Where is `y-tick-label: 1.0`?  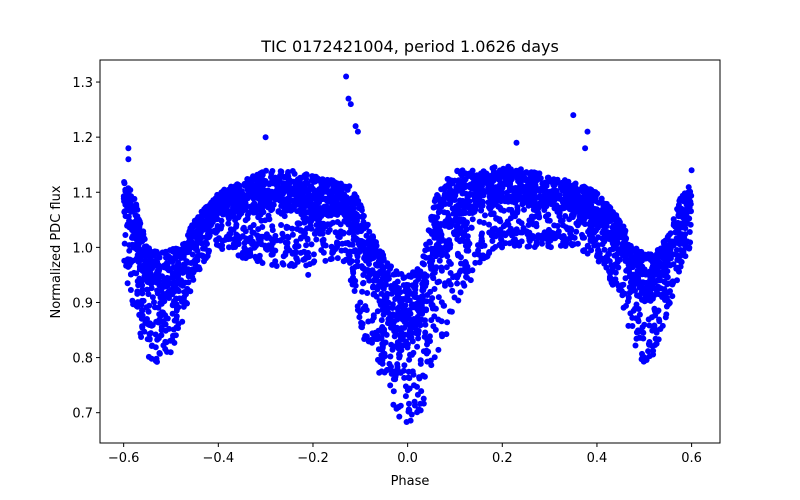 y-tick-label: 1.0 is located at coordinates (82, 248).